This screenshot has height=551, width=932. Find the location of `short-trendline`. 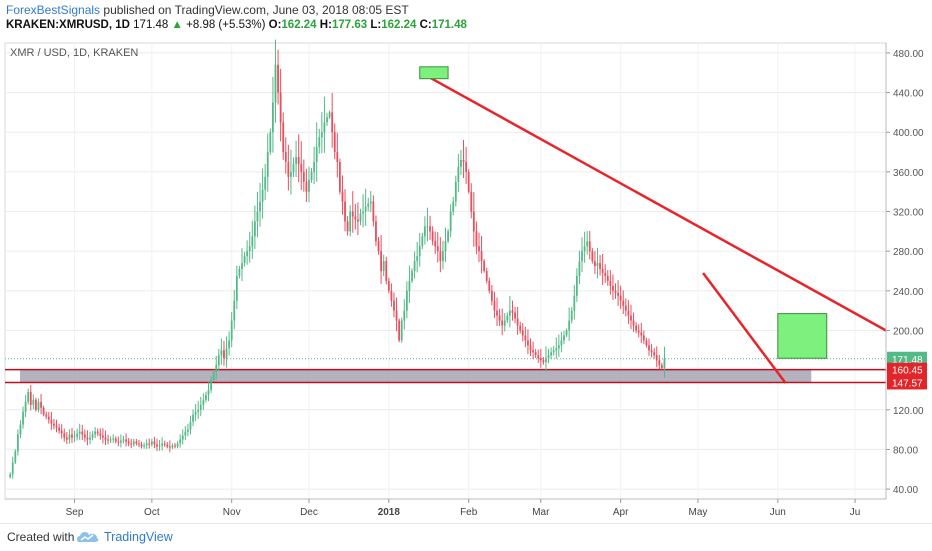

short-trendline is located at coordinates (744, 328).